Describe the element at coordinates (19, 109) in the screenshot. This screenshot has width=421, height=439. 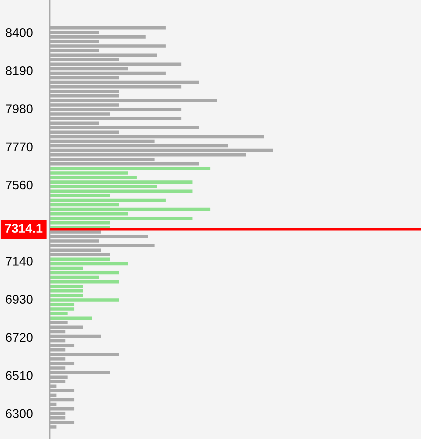
I see `y-tick-label: 7980` at that location.